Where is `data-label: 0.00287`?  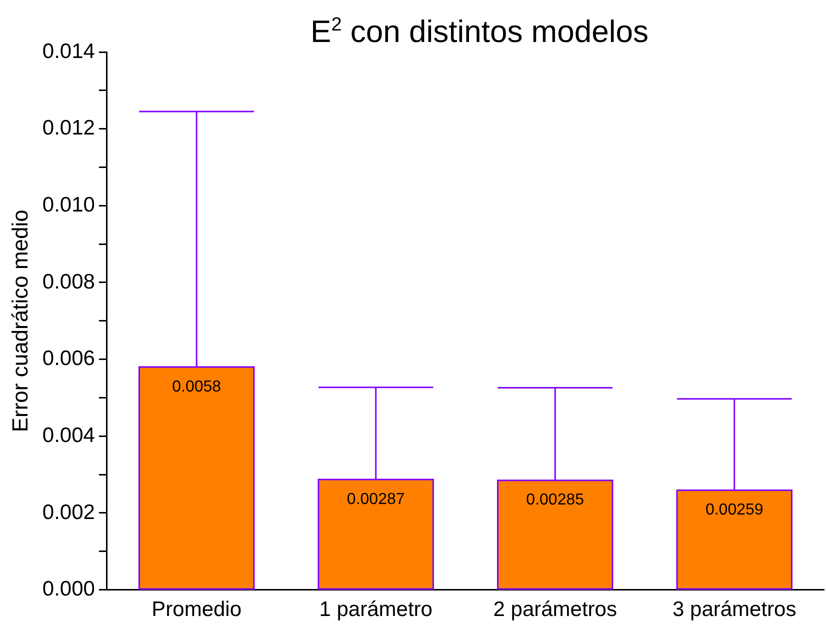
data-label: 0.00287 is located at coordinates (375, 499).